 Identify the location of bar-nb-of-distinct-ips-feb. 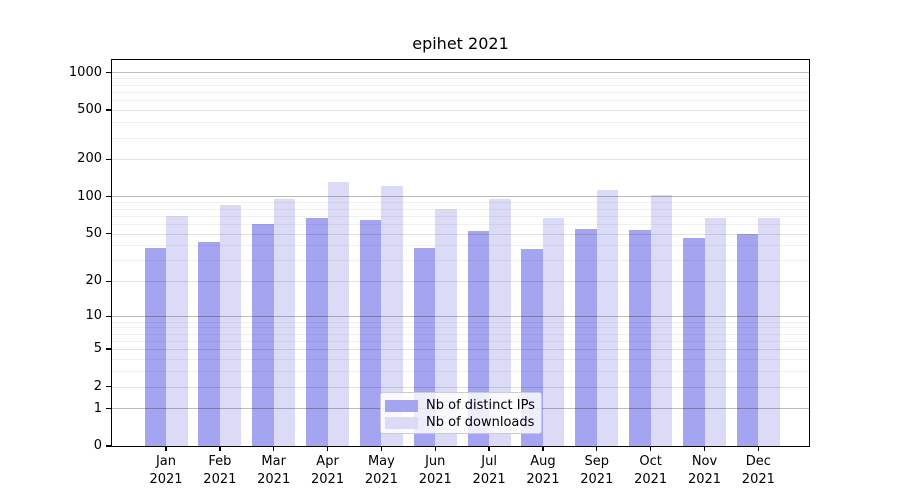
(209, 343).